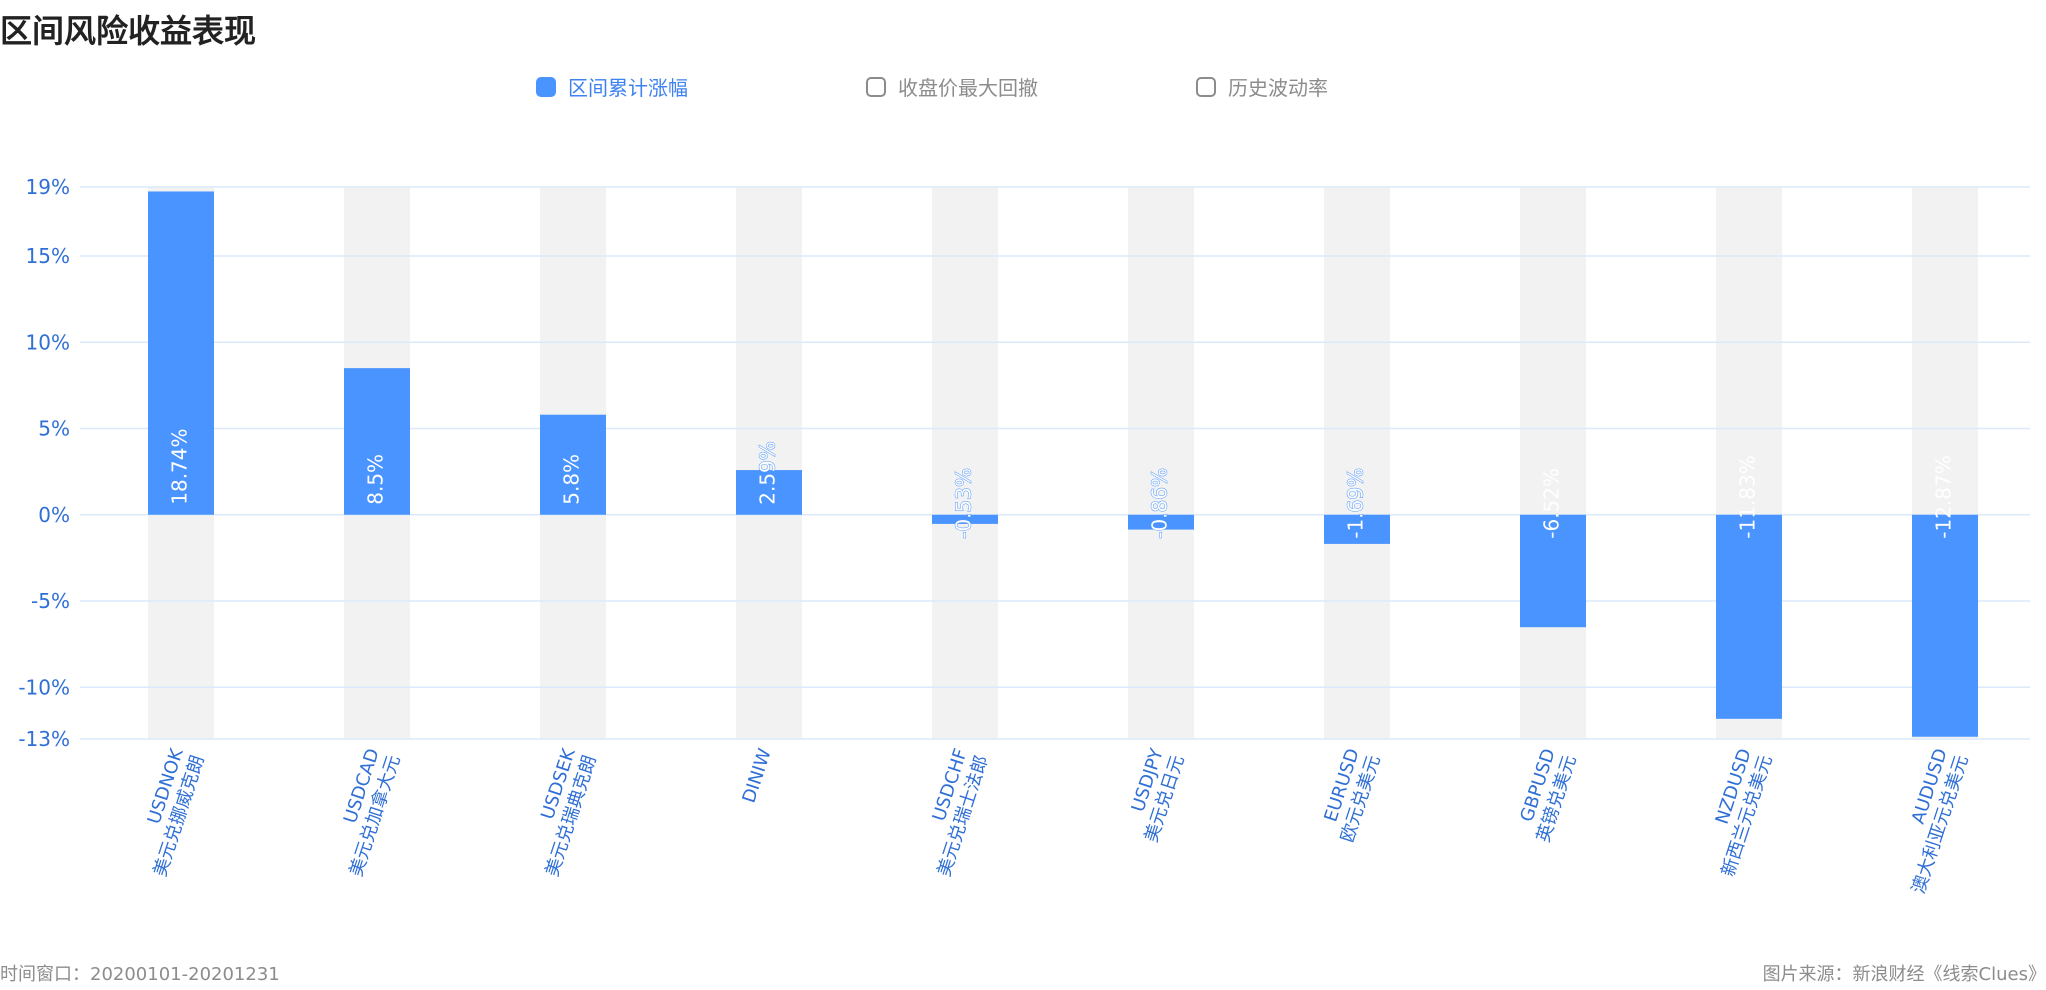  Describe the element at coordinates (572, 479) in the screenshot. I see `bar-data-label: 5.8%` at that location.